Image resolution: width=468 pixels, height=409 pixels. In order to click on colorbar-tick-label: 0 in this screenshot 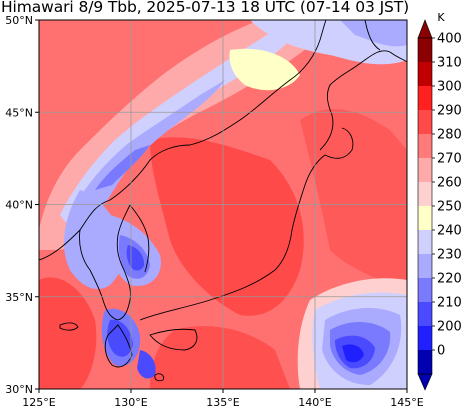, I will do `click(441, 351)`.